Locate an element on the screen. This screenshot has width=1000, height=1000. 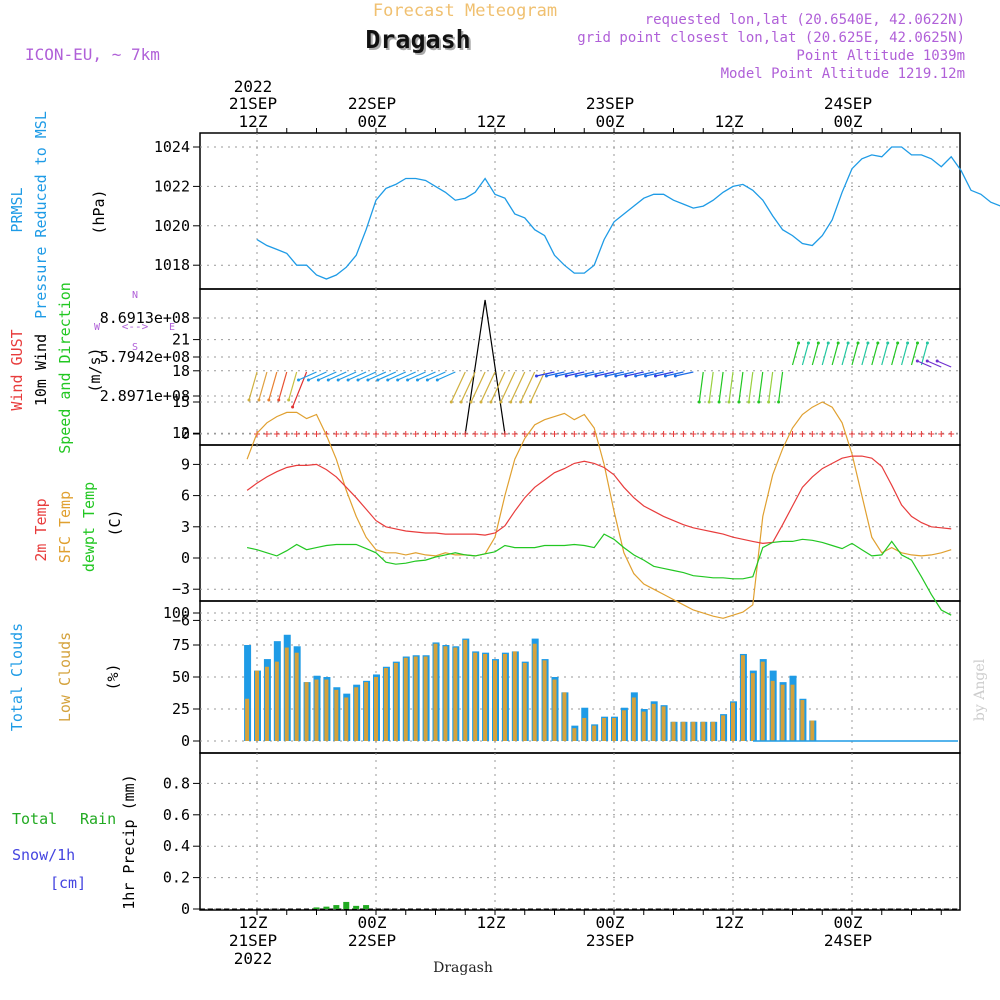
pressure-tick-label: 1018 is located at coordinates (172, 265).